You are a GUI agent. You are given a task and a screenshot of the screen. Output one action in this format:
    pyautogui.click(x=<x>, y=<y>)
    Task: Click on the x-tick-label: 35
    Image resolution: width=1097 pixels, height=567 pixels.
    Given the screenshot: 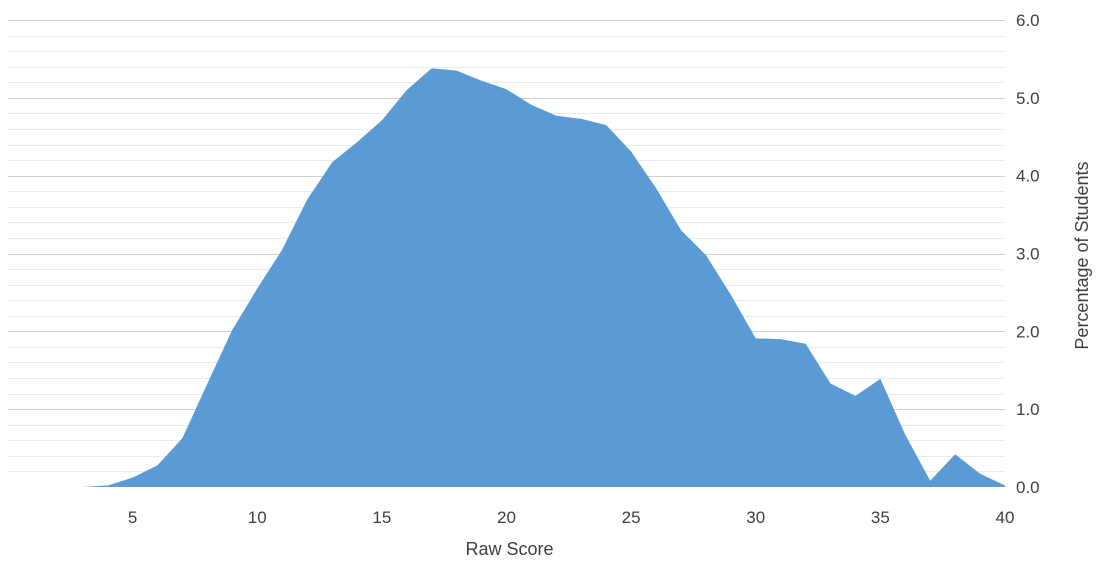 What is the action you would take?
    pyautogui.click(x=880, y=517)
    